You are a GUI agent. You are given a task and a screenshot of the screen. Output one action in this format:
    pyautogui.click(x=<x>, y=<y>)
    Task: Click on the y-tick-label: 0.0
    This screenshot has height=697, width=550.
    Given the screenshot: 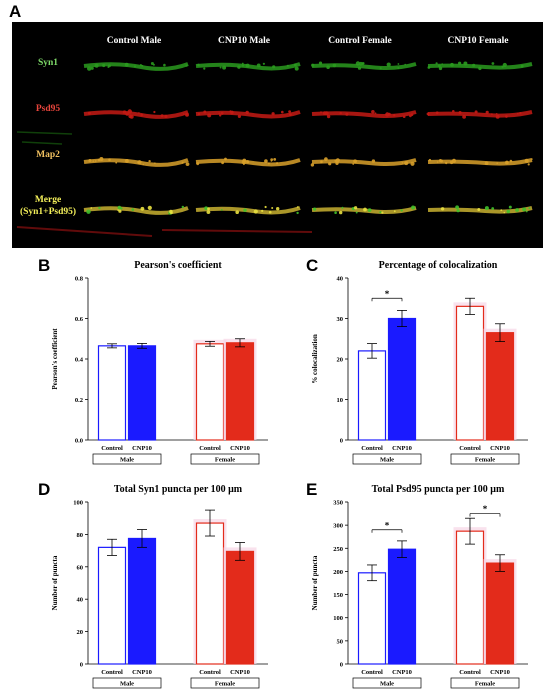 What is the action you would take?
    pyautogui.click(x=79, y=441)
    